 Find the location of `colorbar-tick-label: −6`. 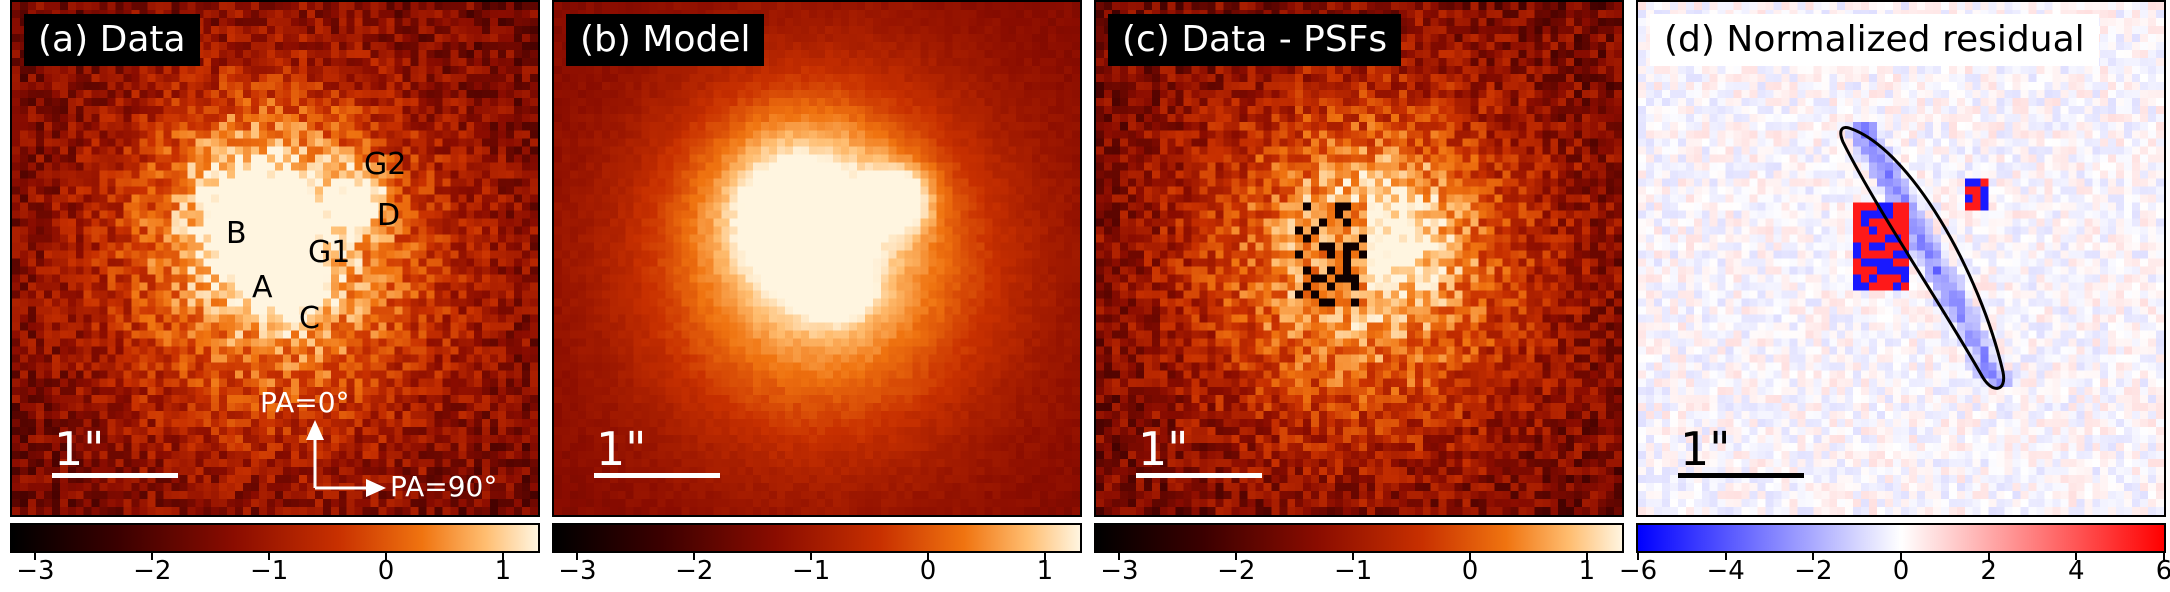

colorbar-tick-label: −6 is located at coordinates (1638, 571).